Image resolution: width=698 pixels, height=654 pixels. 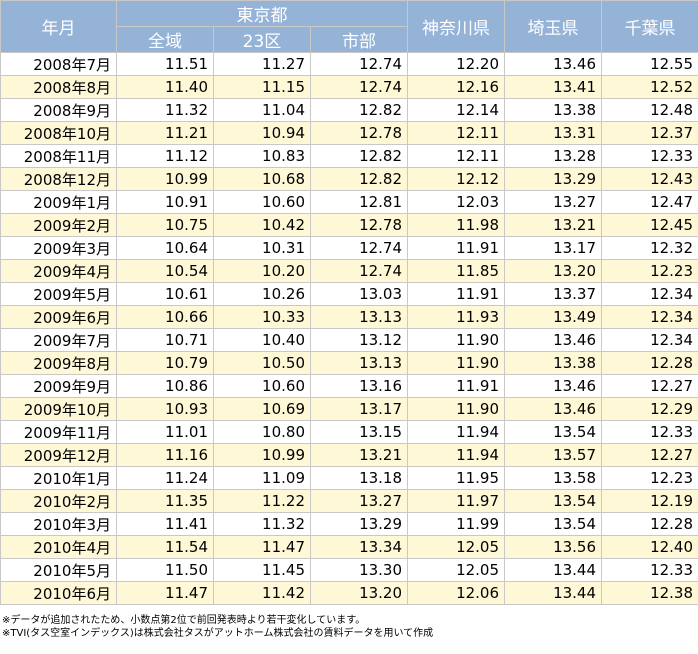 I want to click on cell-tokyo-city: 13.13, so click(x=359, y=363).